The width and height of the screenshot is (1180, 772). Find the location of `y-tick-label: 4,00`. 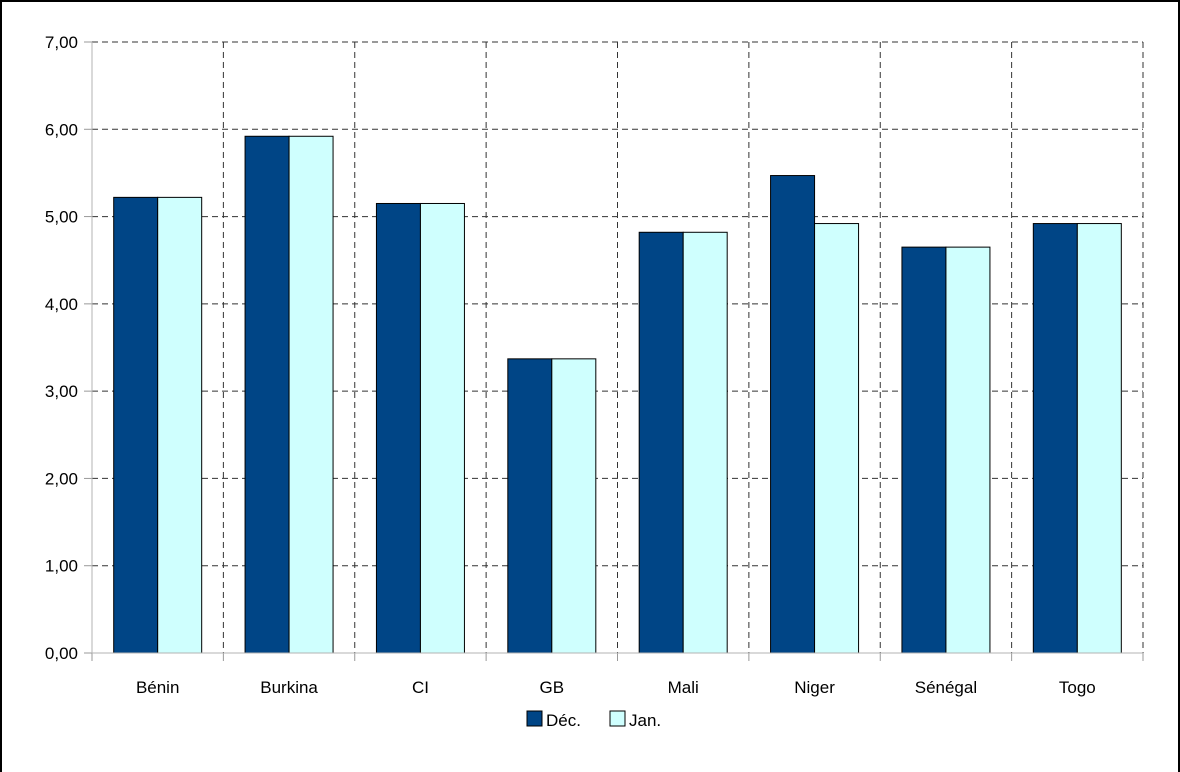

y-tick-label: 4,00 is located at coordinates (61, 304).